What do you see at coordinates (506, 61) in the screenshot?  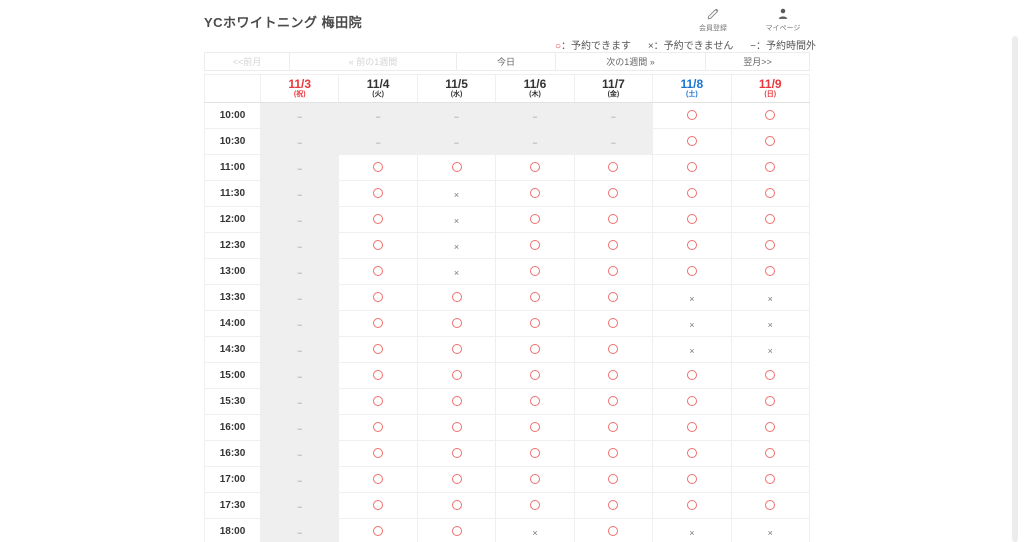 I see `today-button: 今日` at bounding box center [506, 61].